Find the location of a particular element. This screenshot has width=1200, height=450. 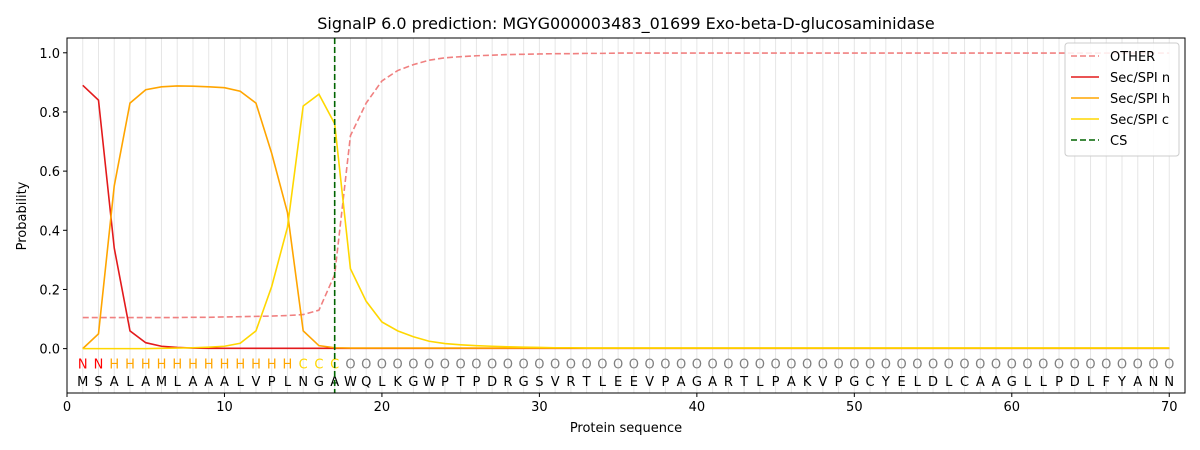

x-tick-label: 70 is located at coordinates (1169, 407).